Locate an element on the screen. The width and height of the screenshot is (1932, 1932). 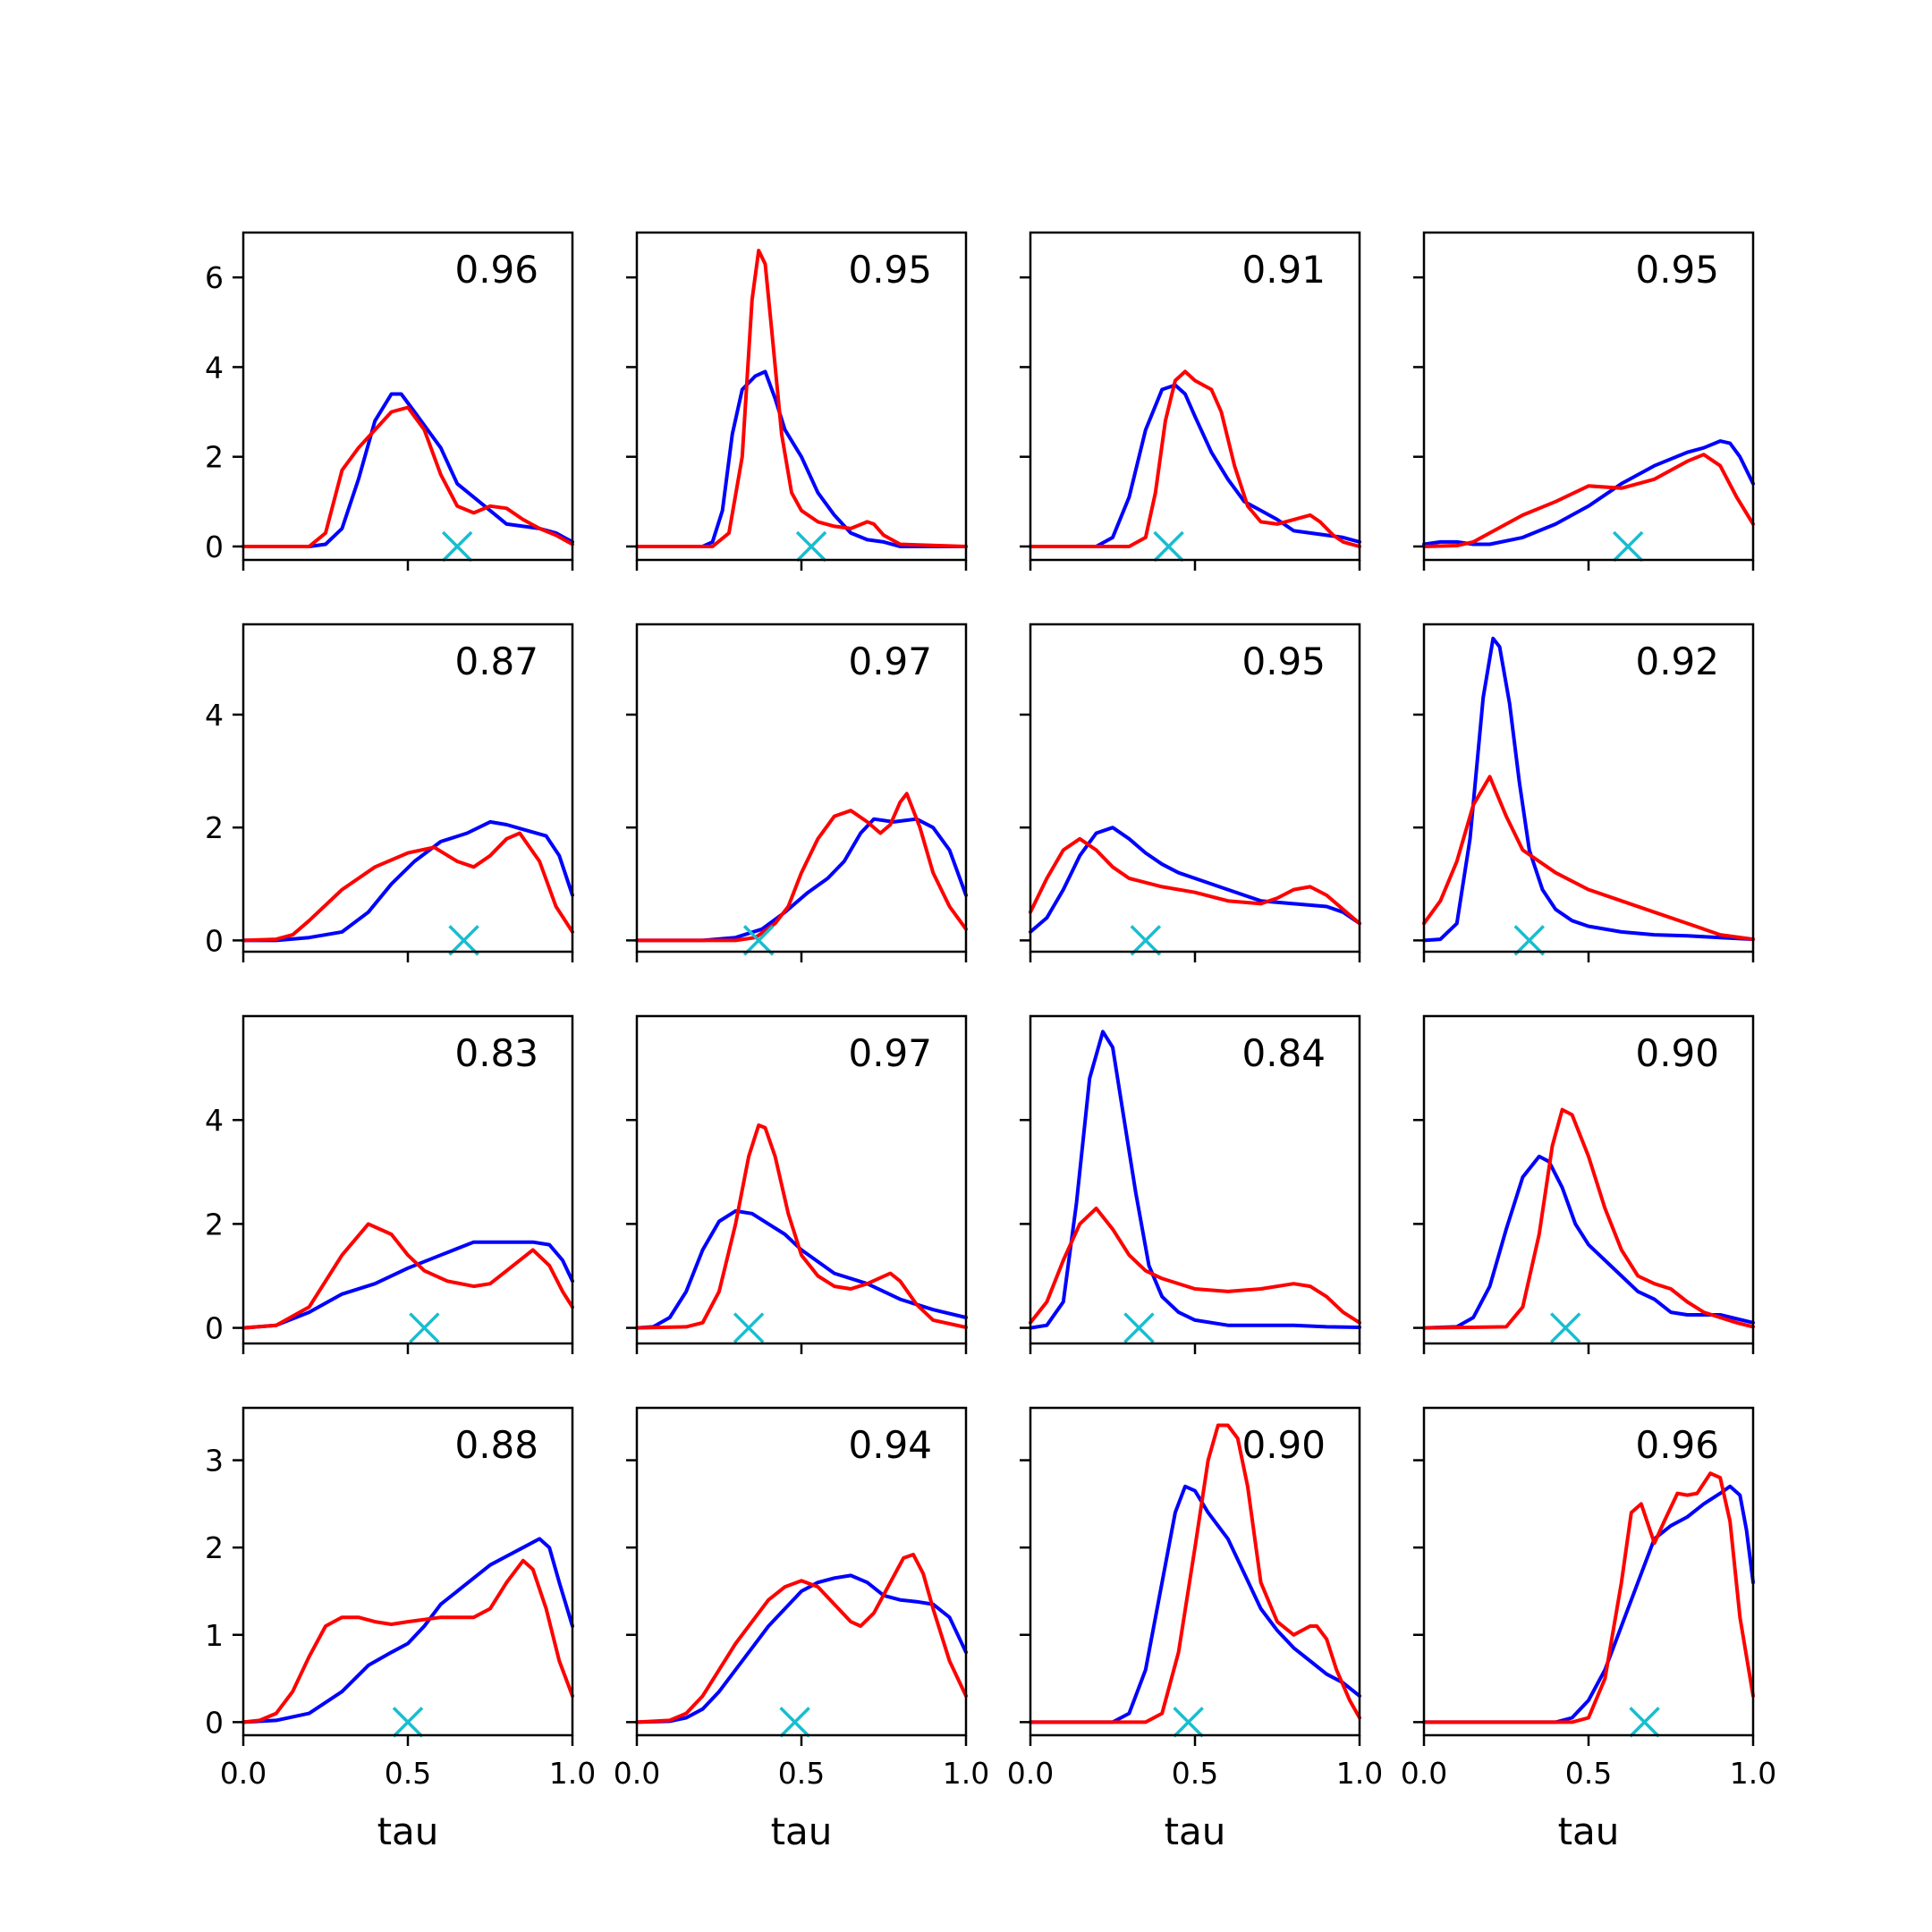
subplot-12: 0.90 is located at coordinates (1584, 1184).